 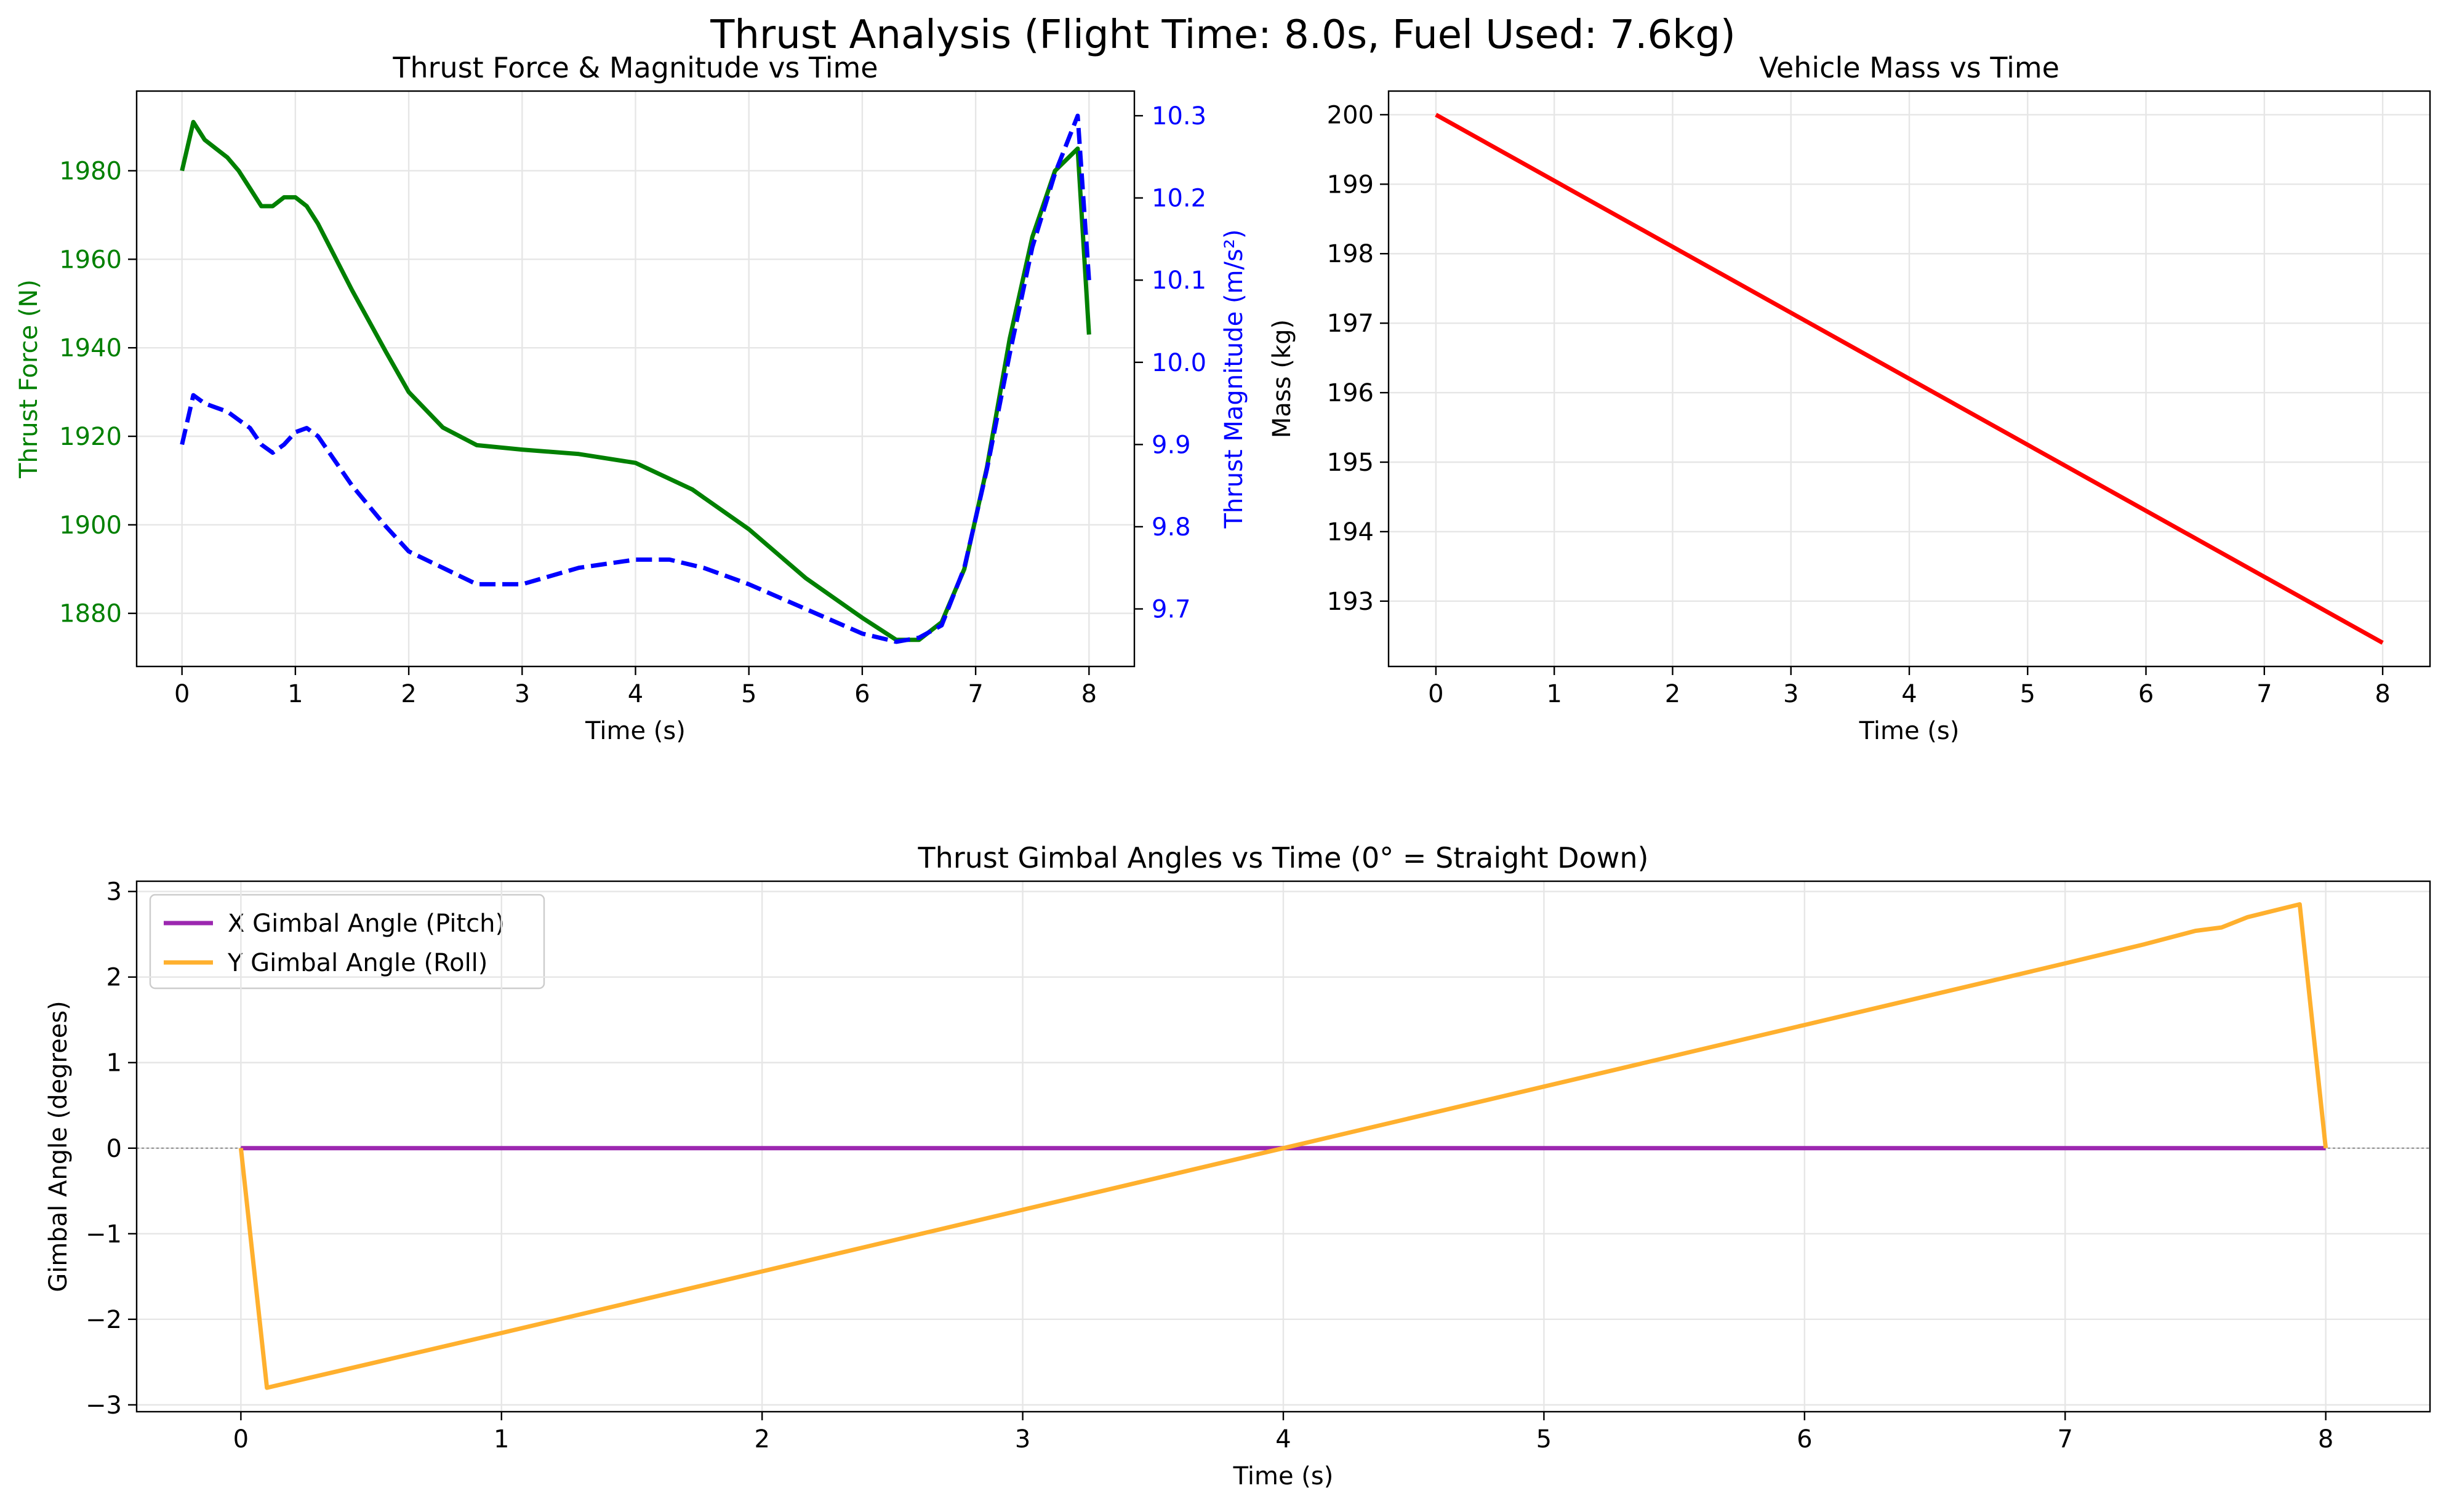 What do you see at coordinates (114, 892) in the screenshot?
I see `y-tick-label: 3` at bounding box center [114, 892].